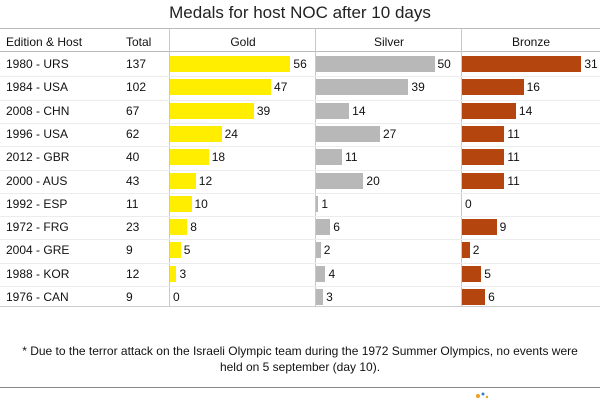  Describe the element at coordinates (187, 250) in the screenshot. I see `value-label-gold-2004-gre: 5` at that location.